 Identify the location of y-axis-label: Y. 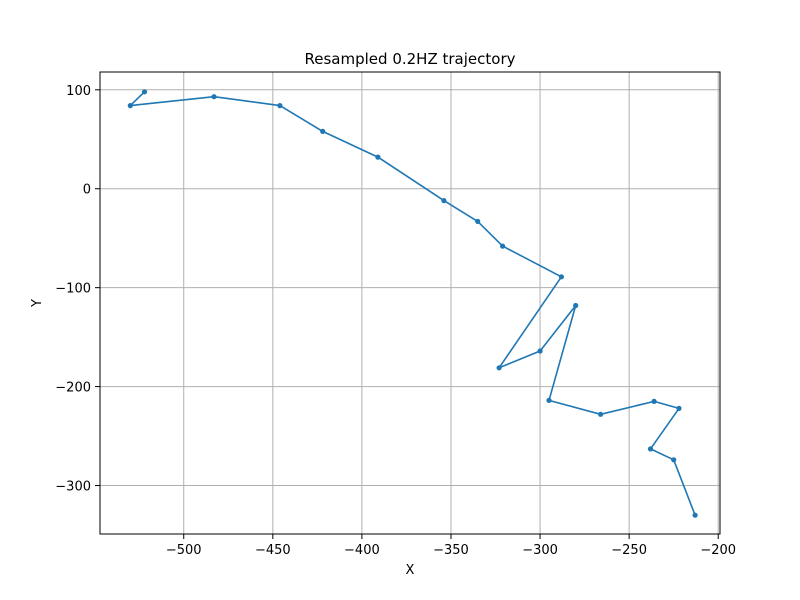
(37, 303).